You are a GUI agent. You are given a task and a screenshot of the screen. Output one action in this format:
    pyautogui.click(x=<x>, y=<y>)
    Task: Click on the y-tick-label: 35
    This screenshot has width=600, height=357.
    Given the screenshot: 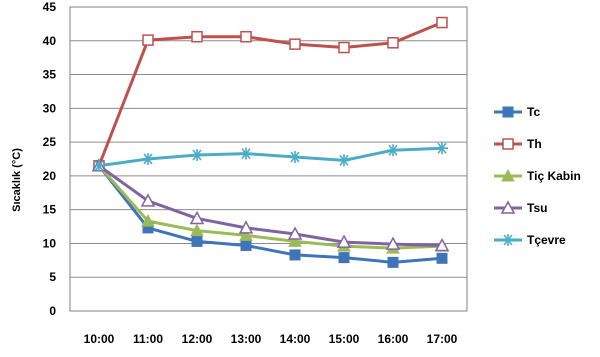 What is the action you would take?
    pyautogui.click(x=50, y=75)
    